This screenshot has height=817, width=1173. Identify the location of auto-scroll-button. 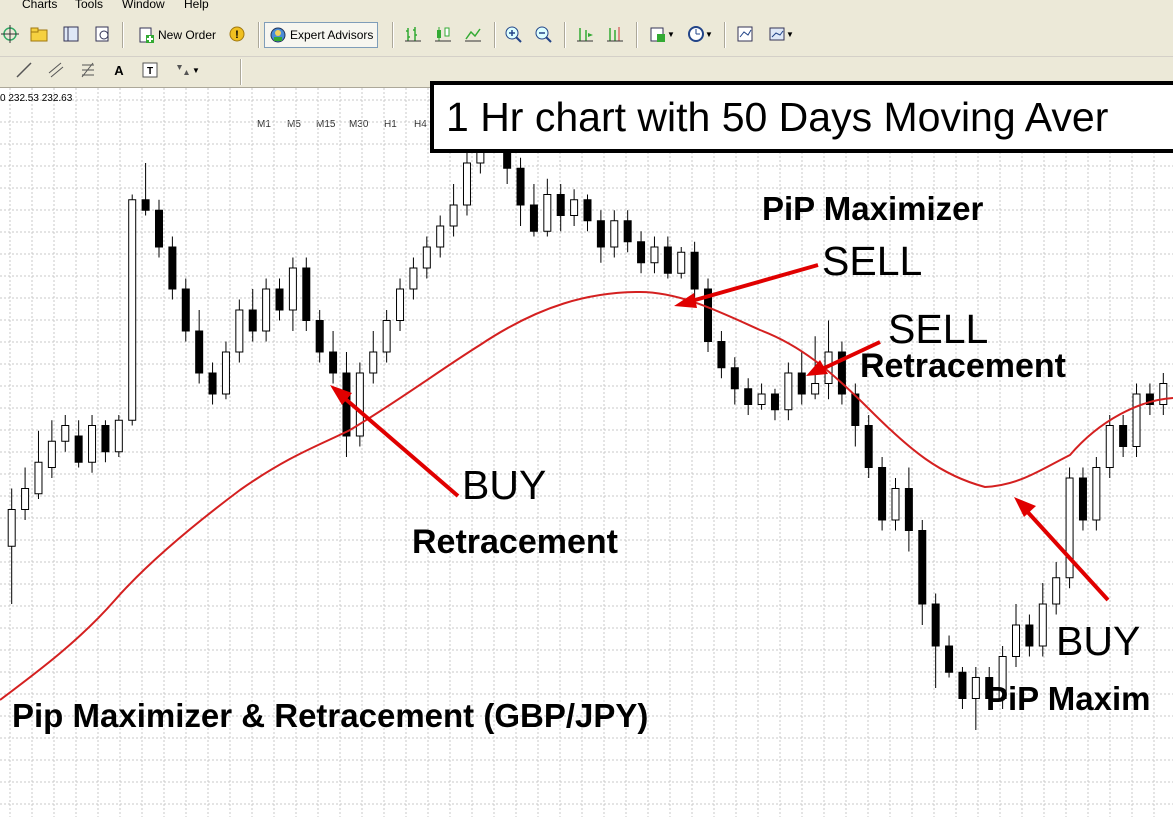
(585, 34).